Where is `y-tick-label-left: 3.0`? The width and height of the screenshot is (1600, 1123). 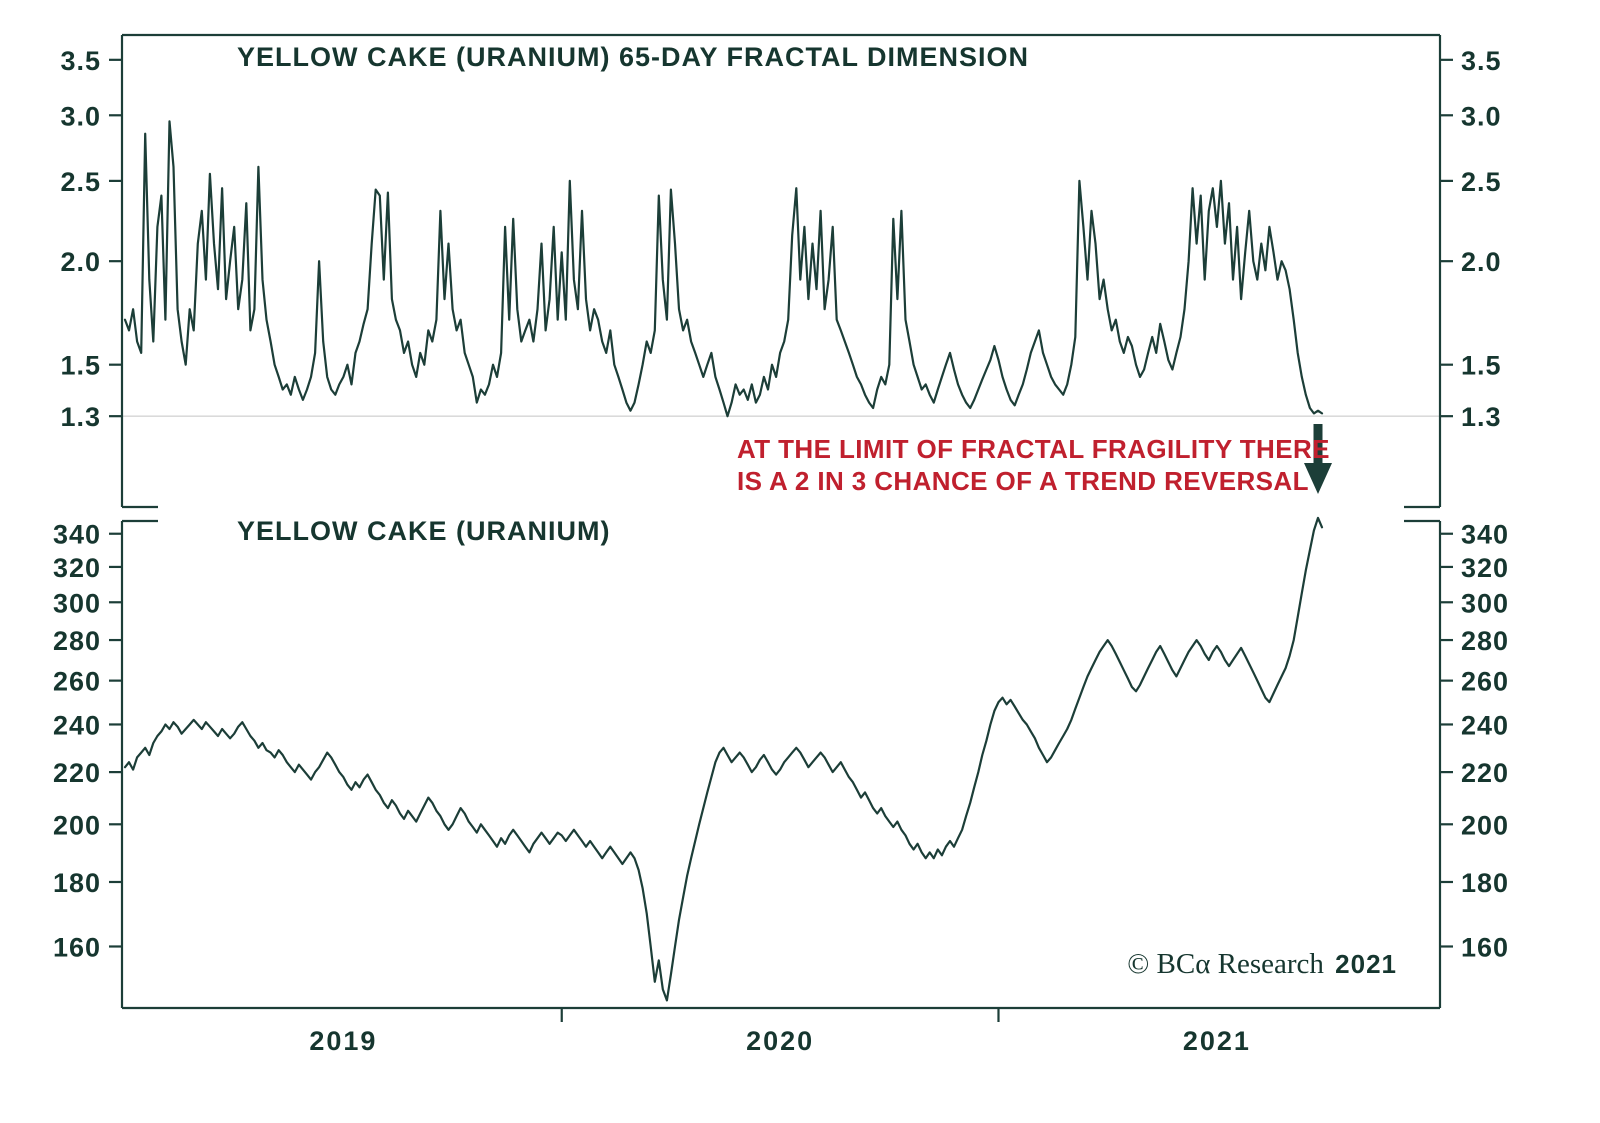 y-tick-label-left: 3.0 is located at coordinates (80, 116).